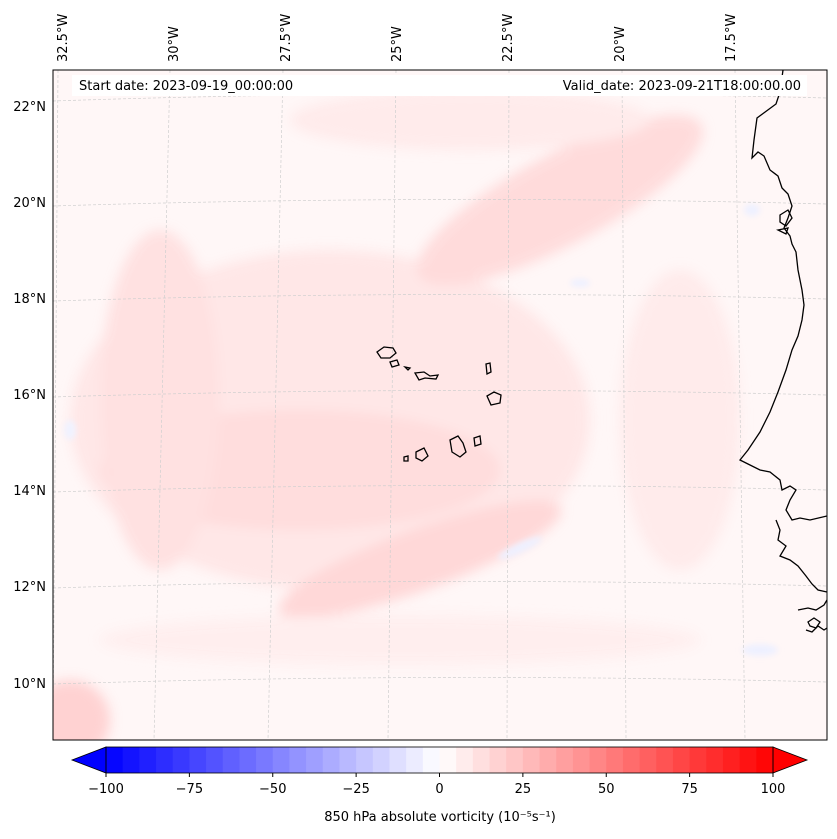 The width and height of the screenshot is (837, 839). What do you see at coordinates (682, 86) in the screenshot?
I see `valid-date-label: Valid_date: 2023-09-21T18:00:00.00` at bounding box center [682, 86].